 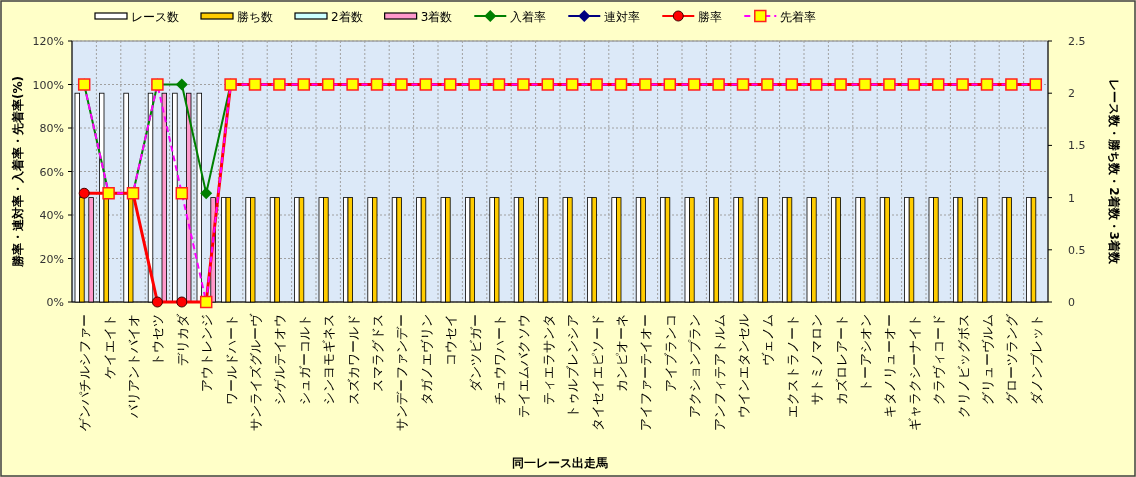 What do you see at coordinates (207, 353) in the screenshot?
I see `x-tick-label: アウトレンジ` at bounding box center [207, 353].